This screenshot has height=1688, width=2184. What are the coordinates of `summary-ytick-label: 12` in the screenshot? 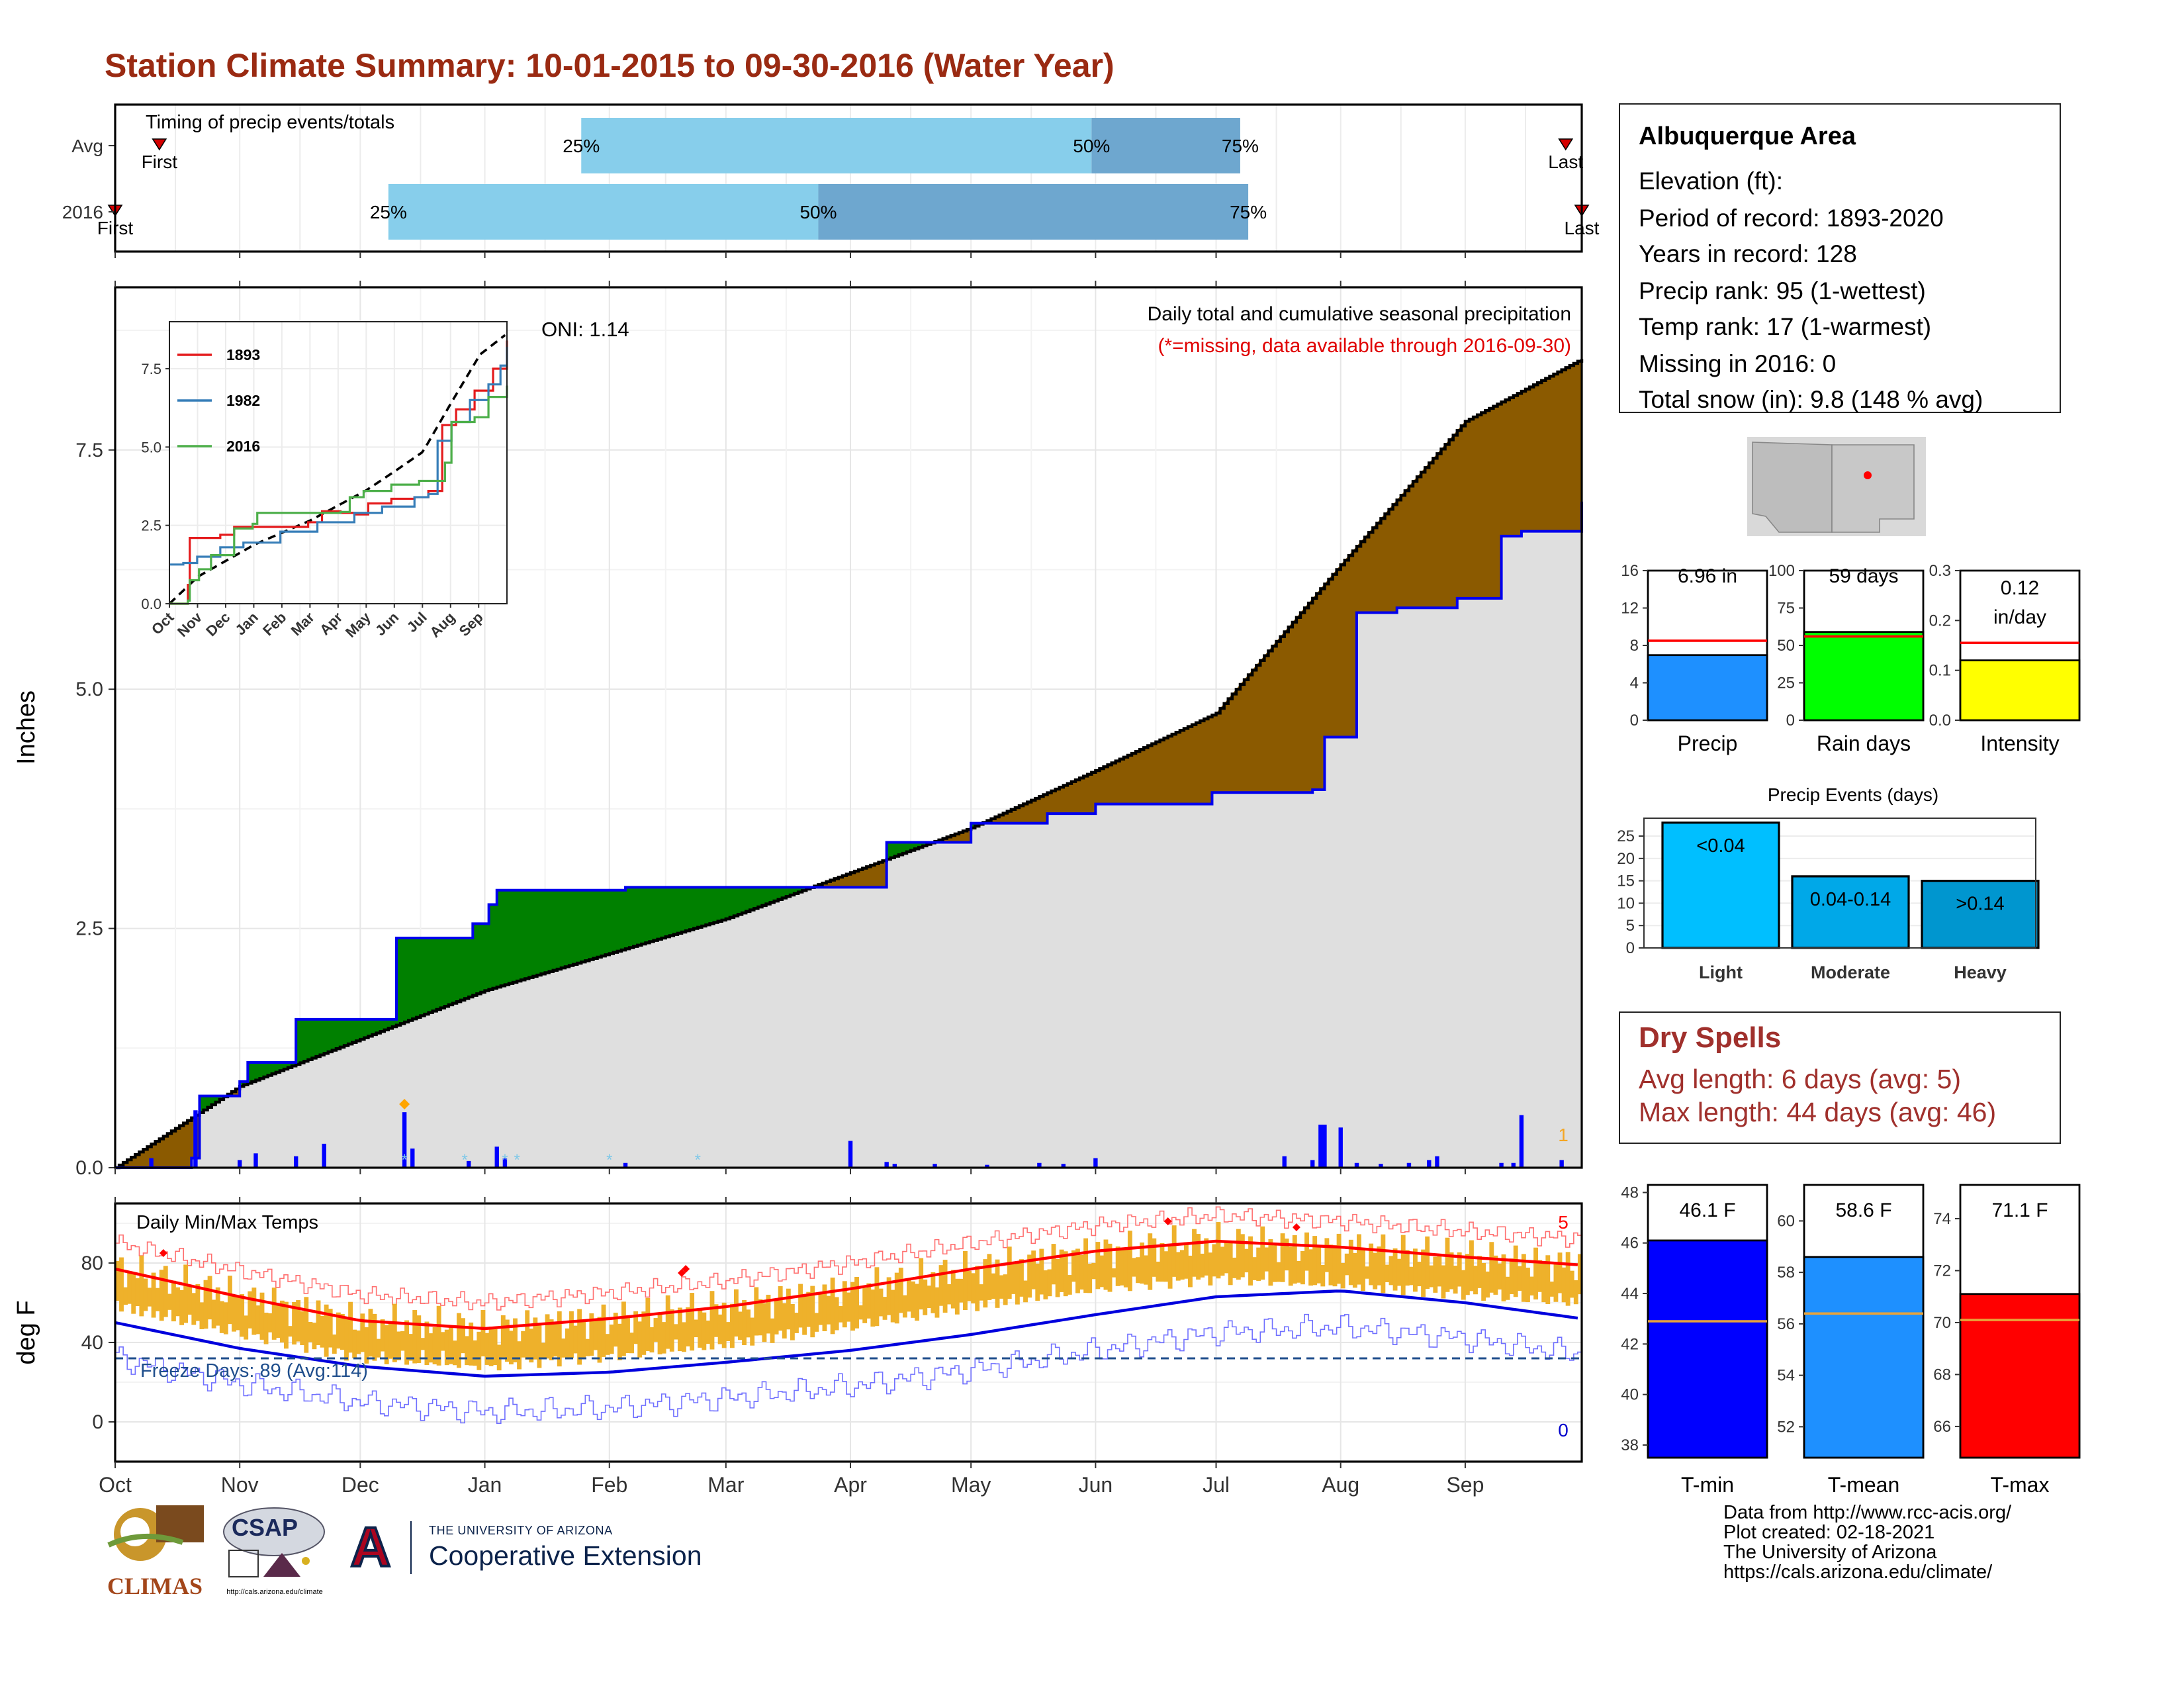 It's located at (1630, 609).